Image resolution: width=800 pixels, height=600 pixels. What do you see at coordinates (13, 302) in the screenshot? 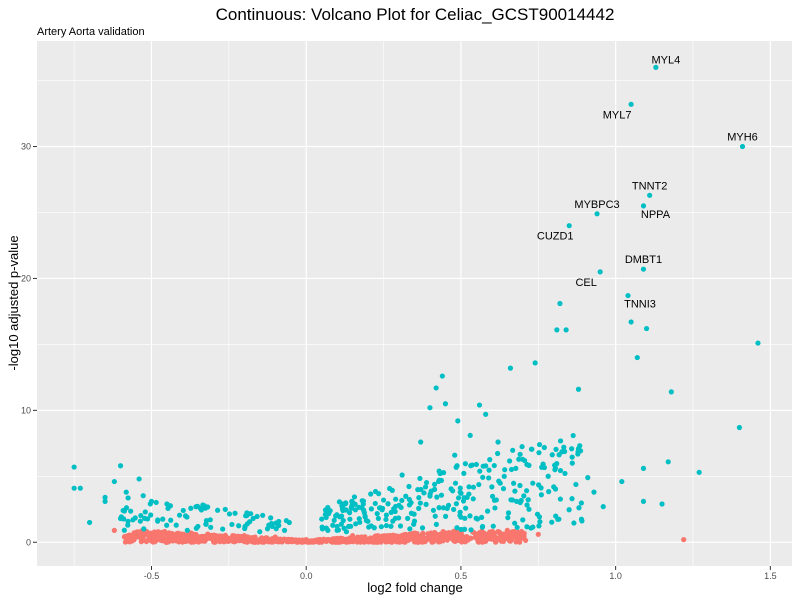
I see `y-axis-title: -log10 adjusted p-value` at bounding box center [13, 302].